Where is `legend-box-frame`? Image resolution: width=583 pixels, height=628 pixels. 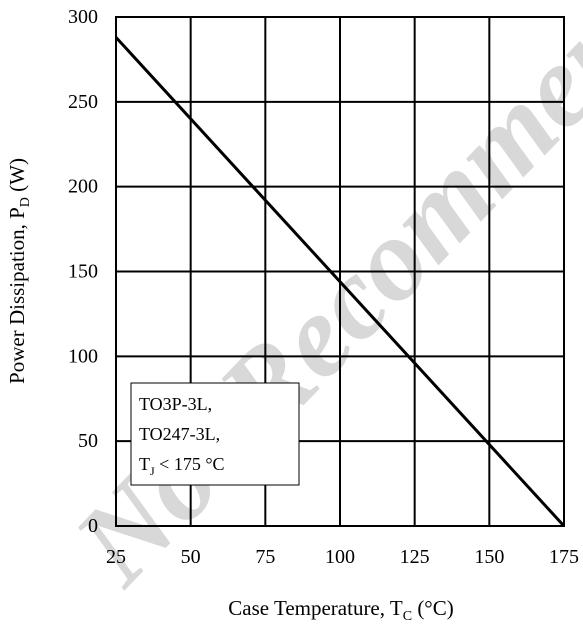
legend-box-frame is located at coordinates (215, 434).